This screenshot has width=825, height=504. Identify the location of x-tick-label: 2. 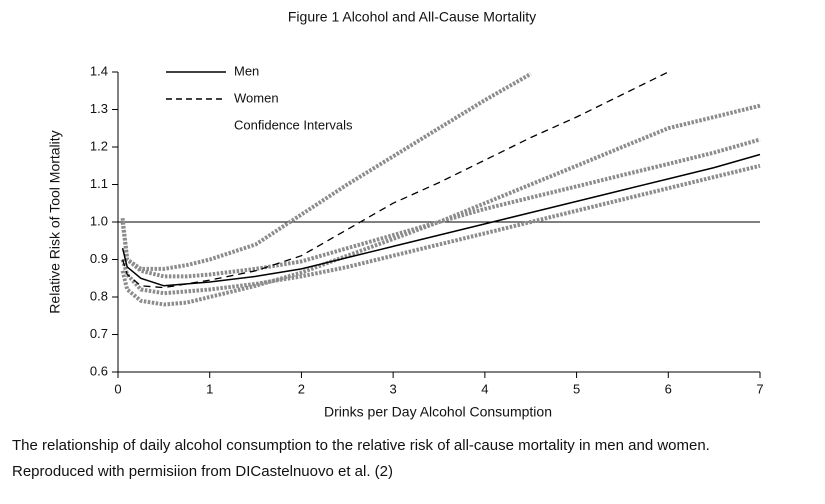
(301, 388).